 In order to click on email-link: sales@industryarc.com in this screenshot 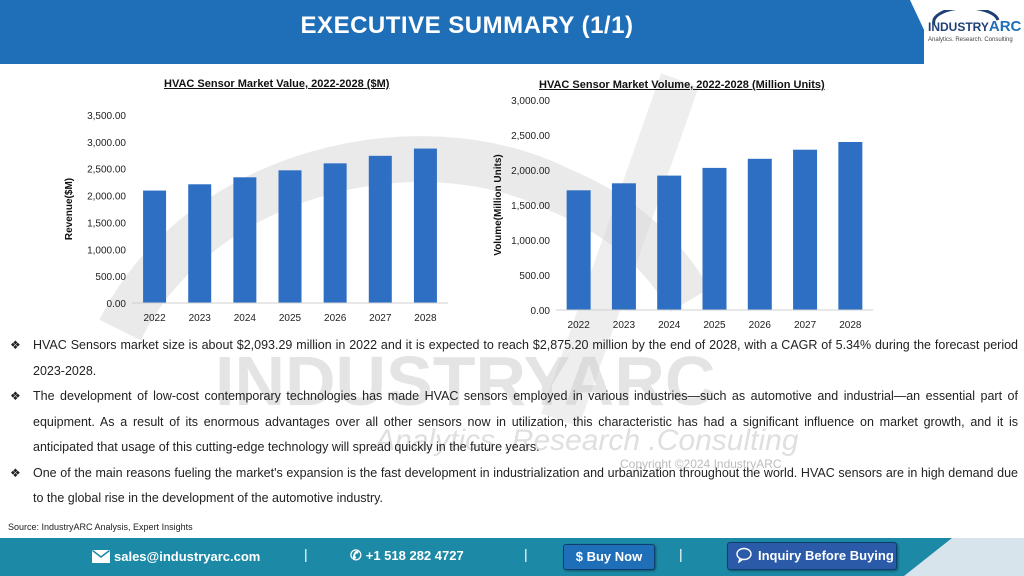, I will do `click(176, 556)`.